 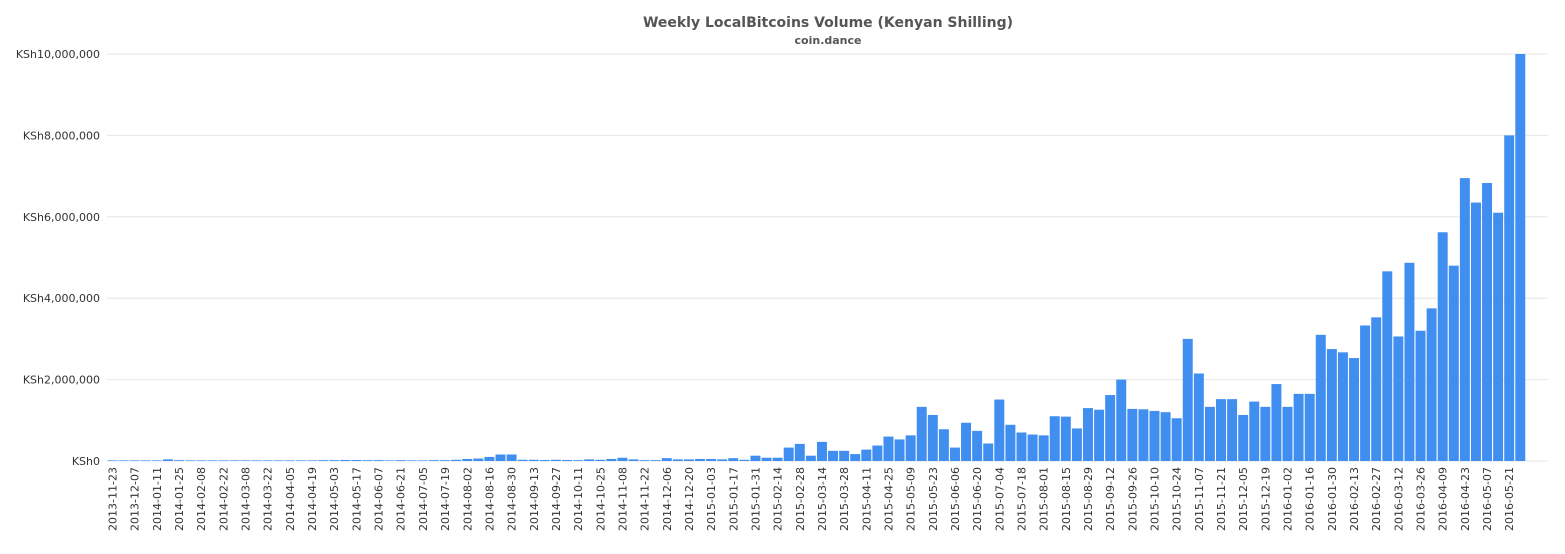 I want to click on x-tick-label: 2014-02-08, so click(x=201, y=499).